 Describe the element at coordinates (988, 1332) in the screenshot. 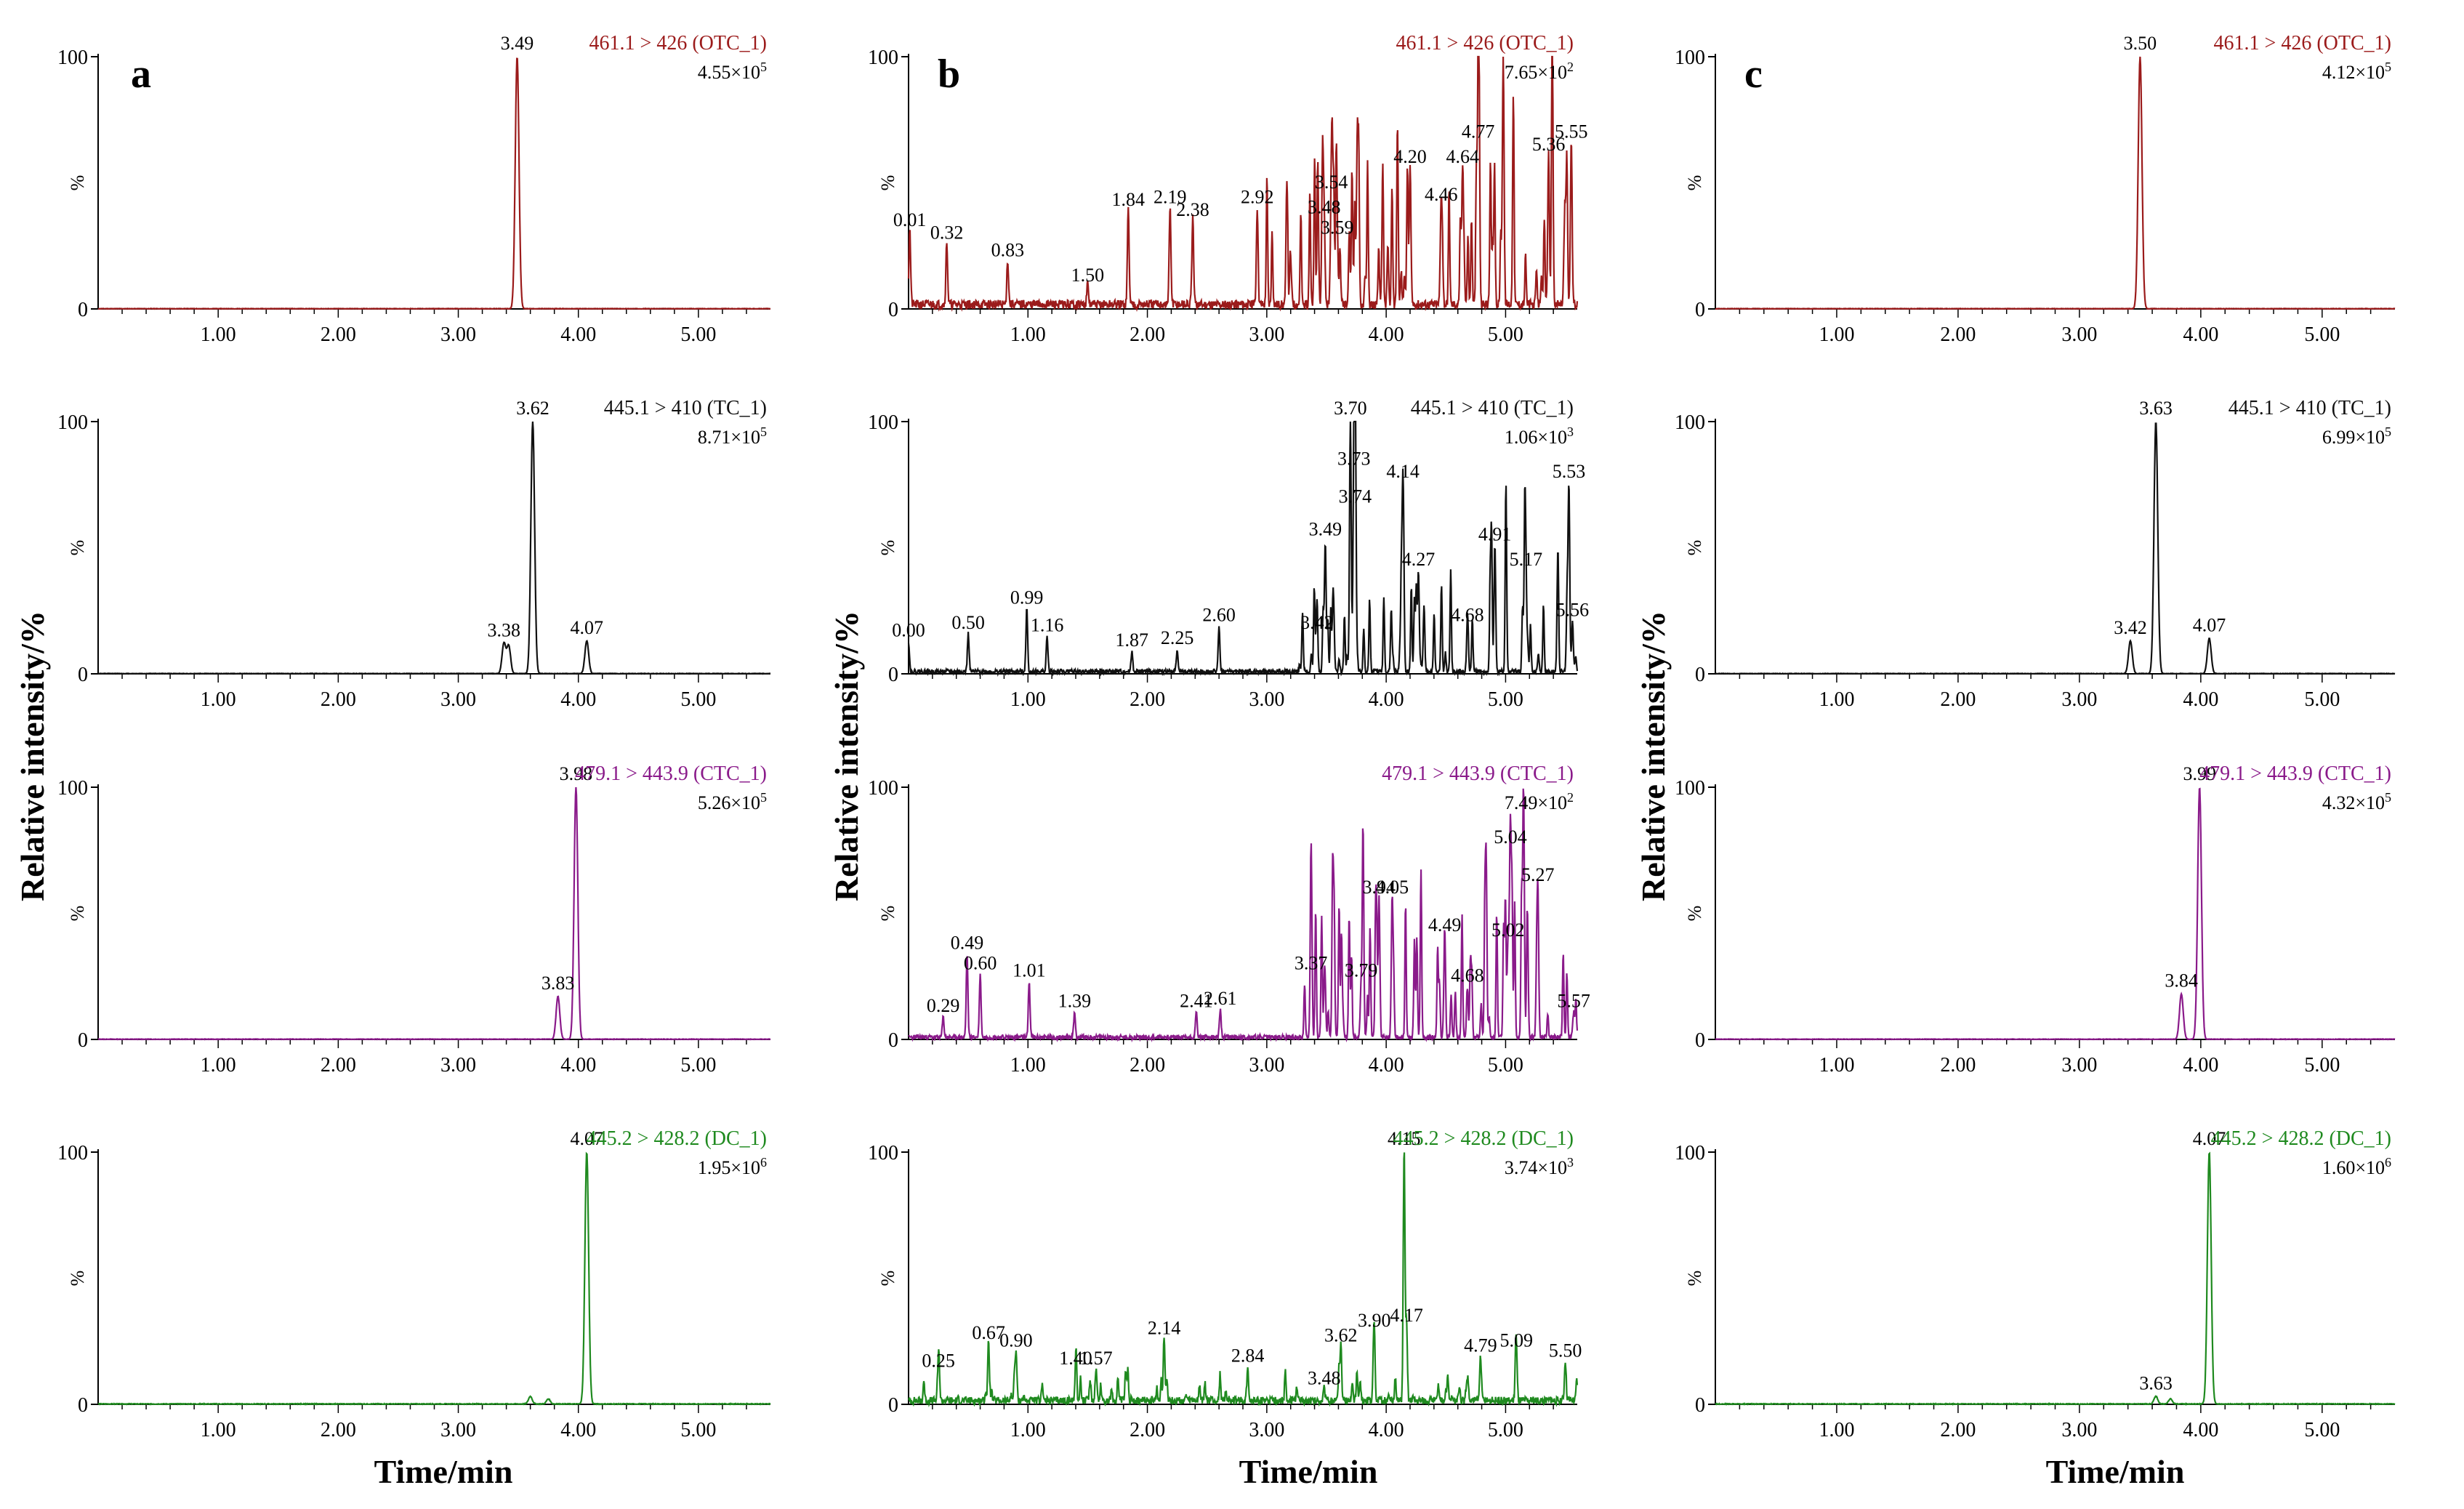

I see `peak-label: 0.67` at that location.